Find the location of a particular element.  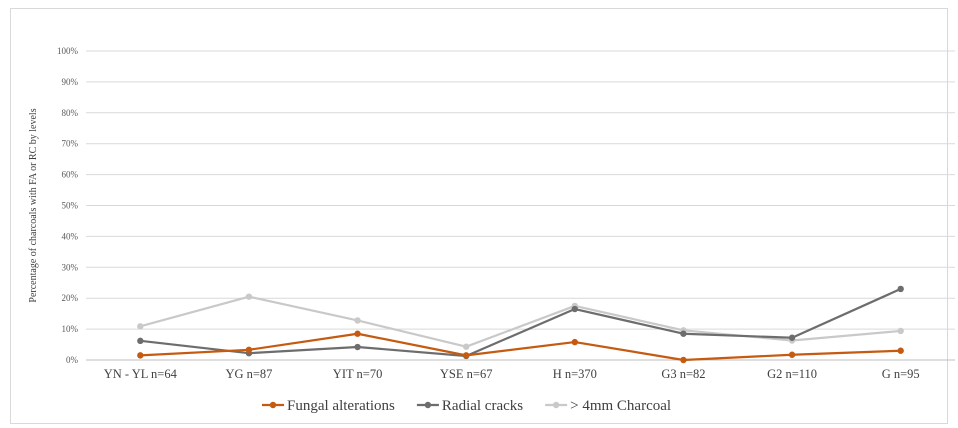

y-tick-label: 0% is located at coordinates (72, 360).